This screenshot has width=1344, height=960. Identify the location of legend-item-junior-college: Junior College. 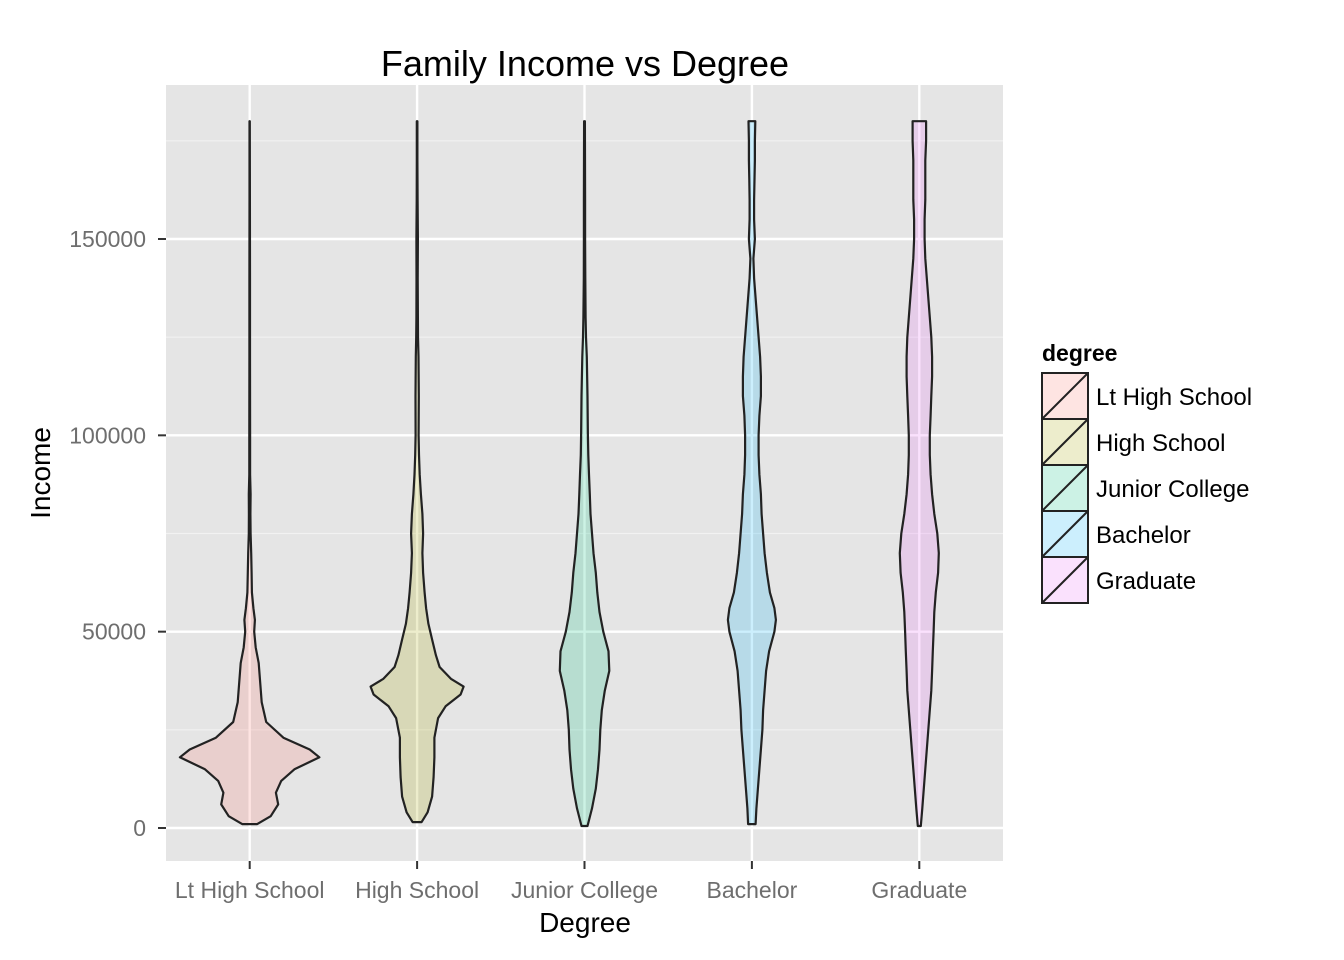
(1145, 488).